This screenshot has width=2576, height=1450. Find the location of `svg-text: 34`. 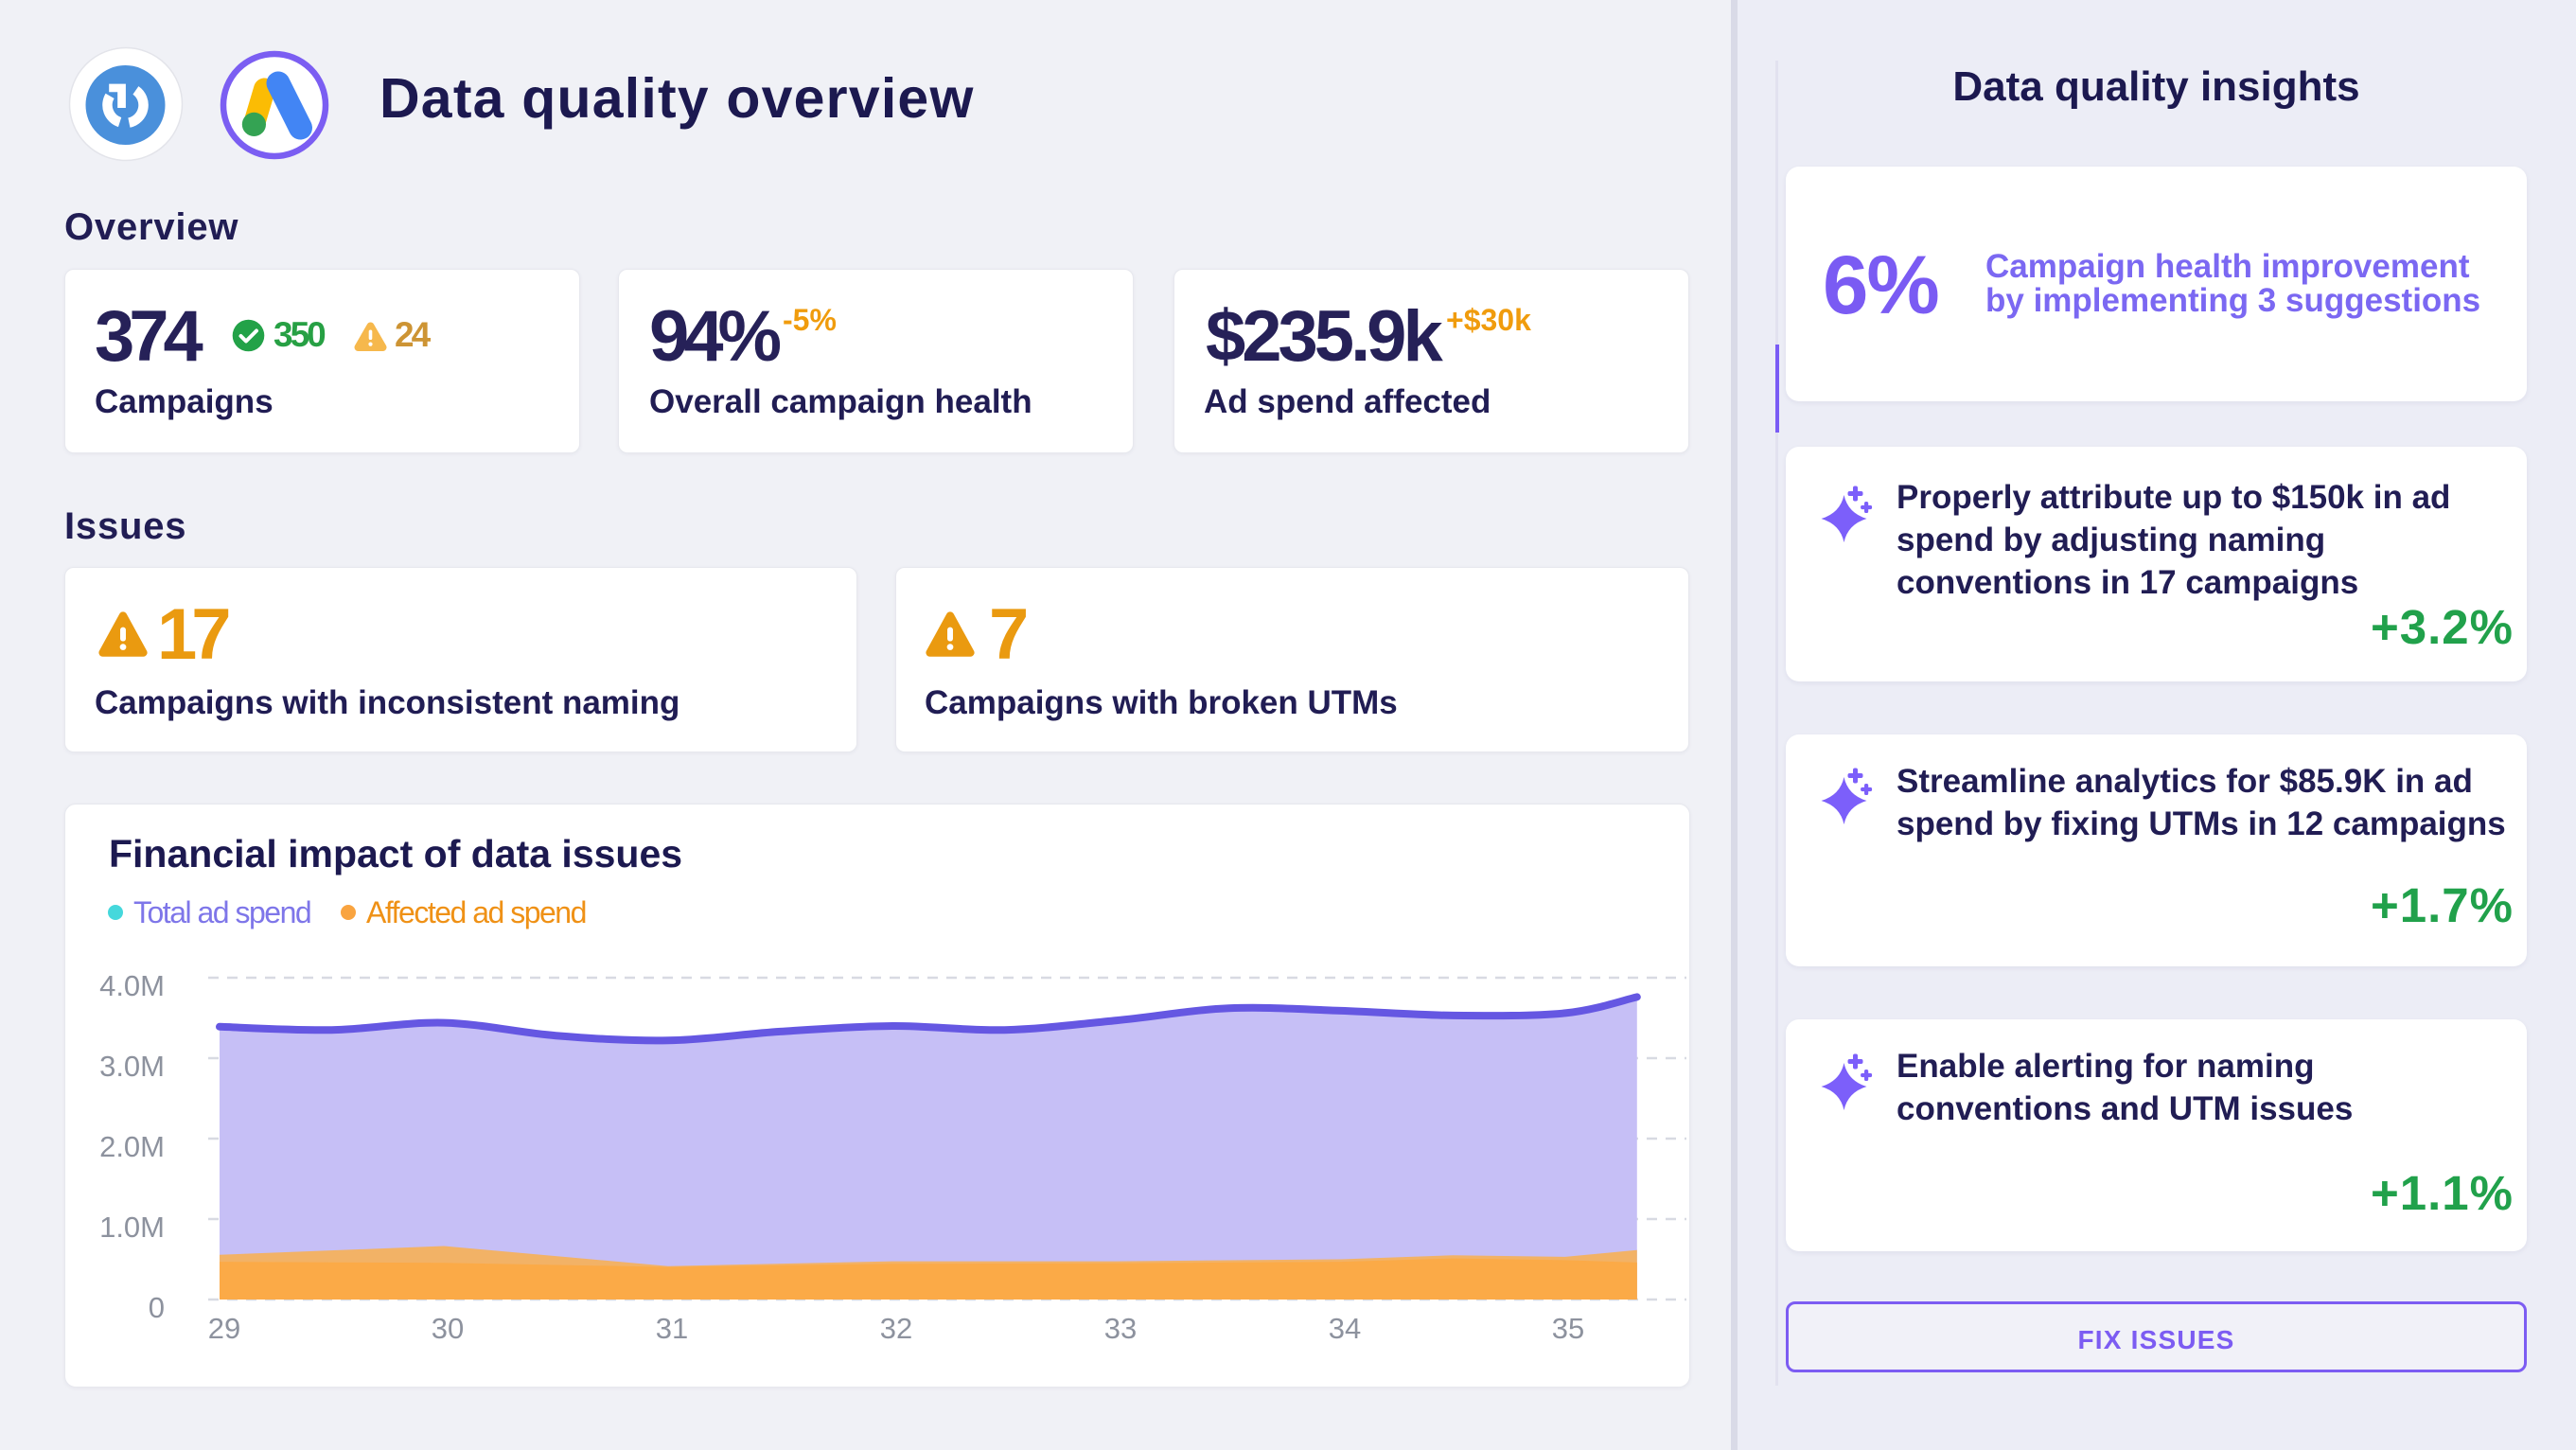

svg-text: 34 is located at coordinates (1345, 1328).